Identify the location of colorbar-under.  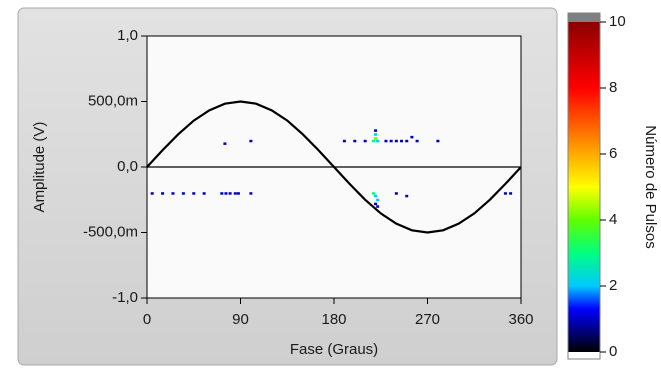
(584, 355).